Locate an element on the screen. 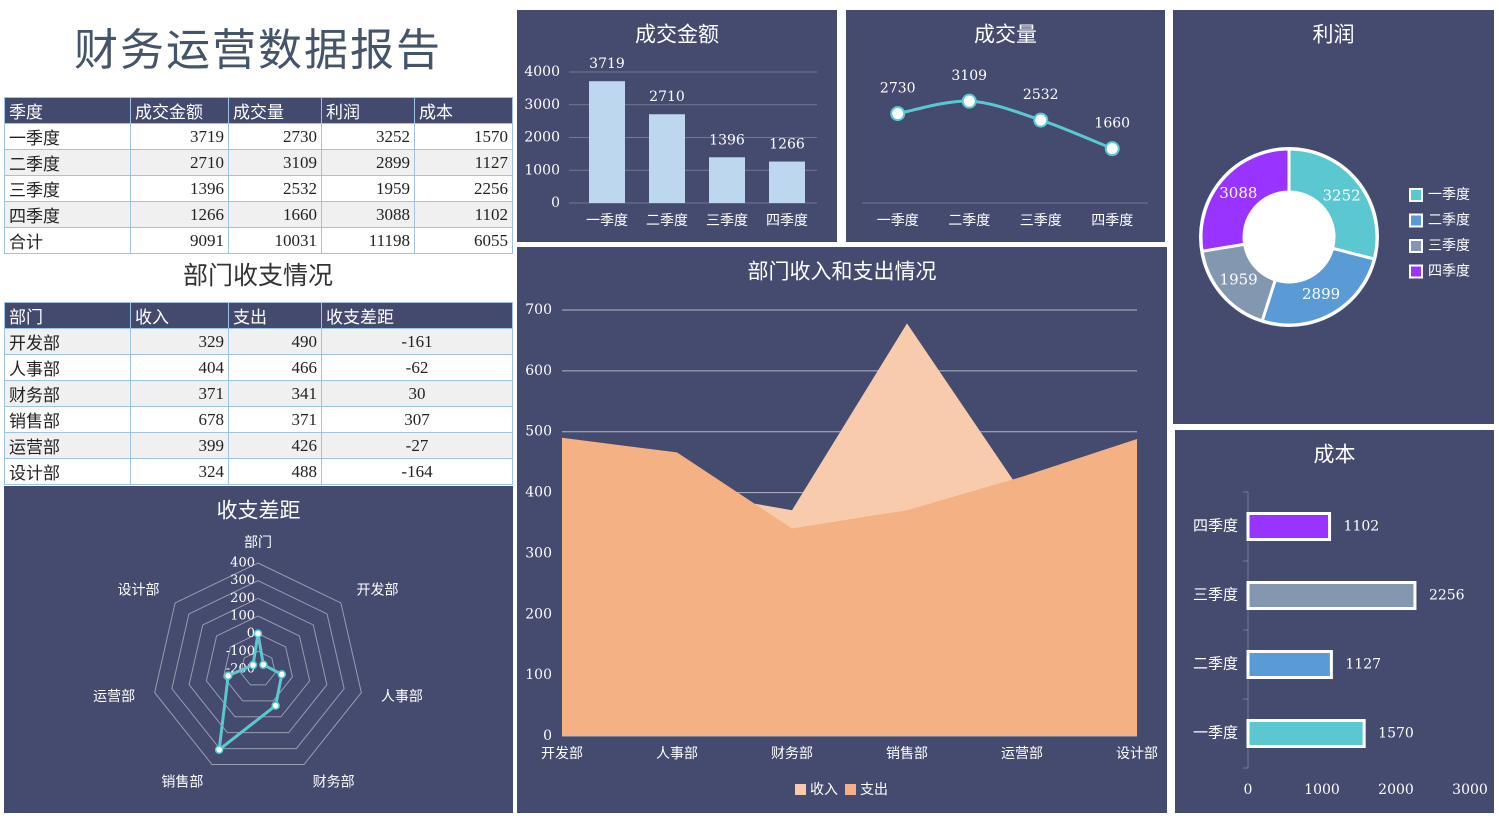  x-tick-label: 销售部 is located at coordinates (907, 754).